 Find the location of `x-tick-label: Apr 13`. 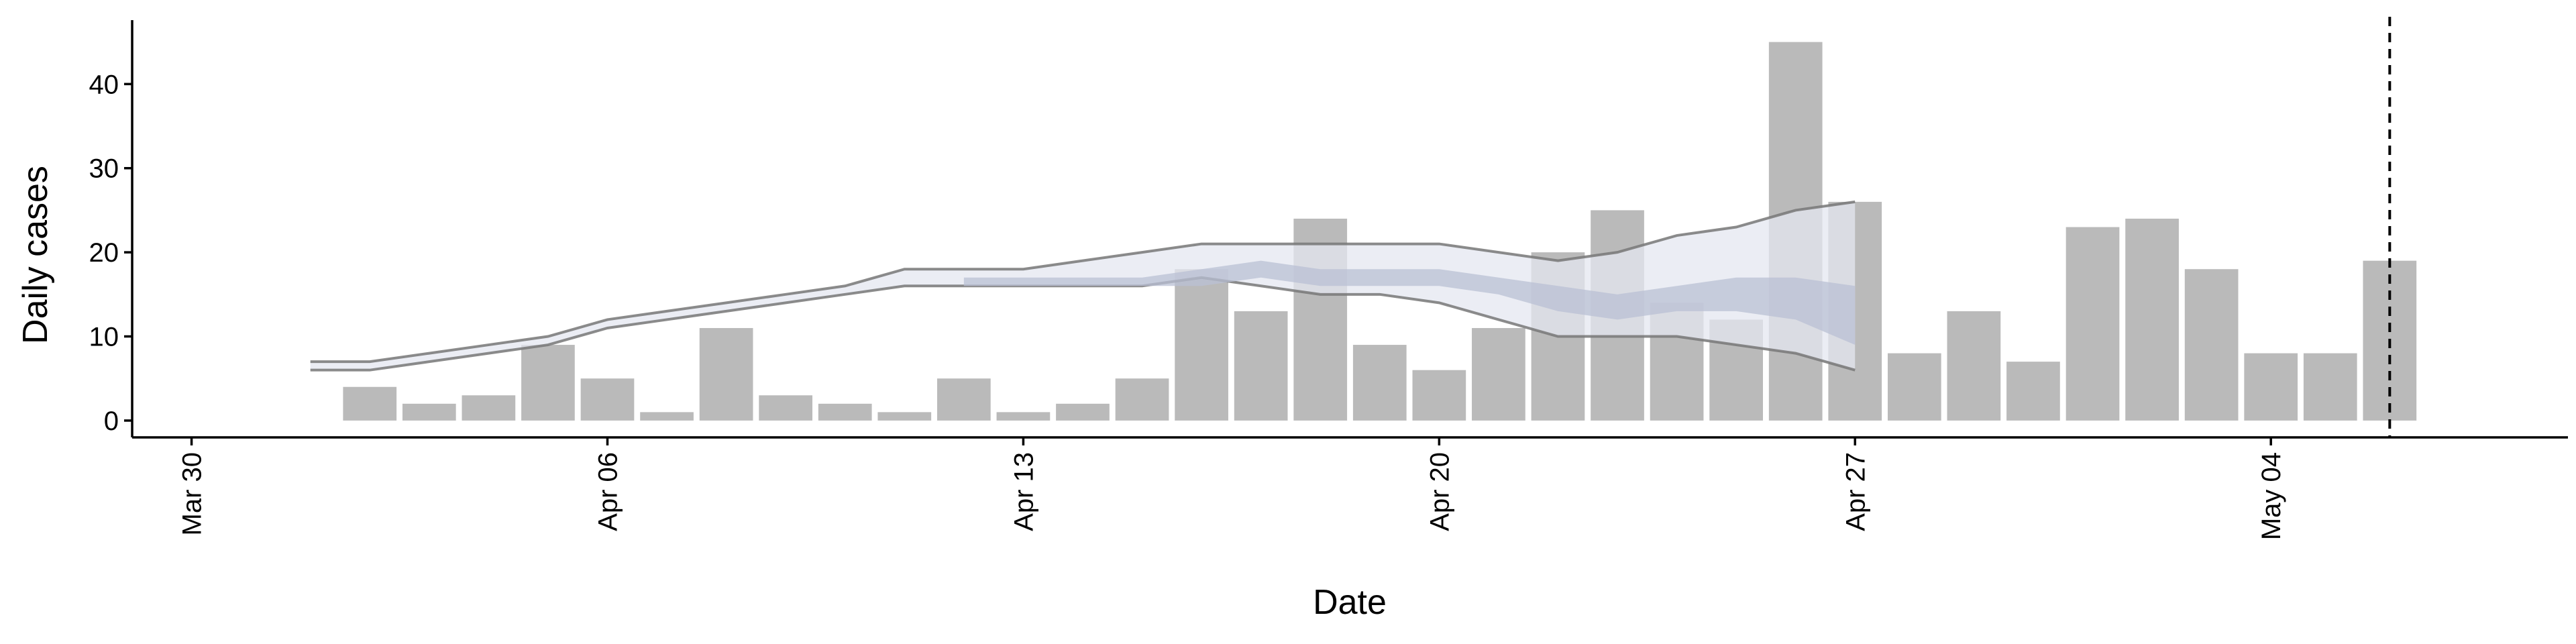

x-tick-label: Apr 13 is located at coordinates (1023, 491).